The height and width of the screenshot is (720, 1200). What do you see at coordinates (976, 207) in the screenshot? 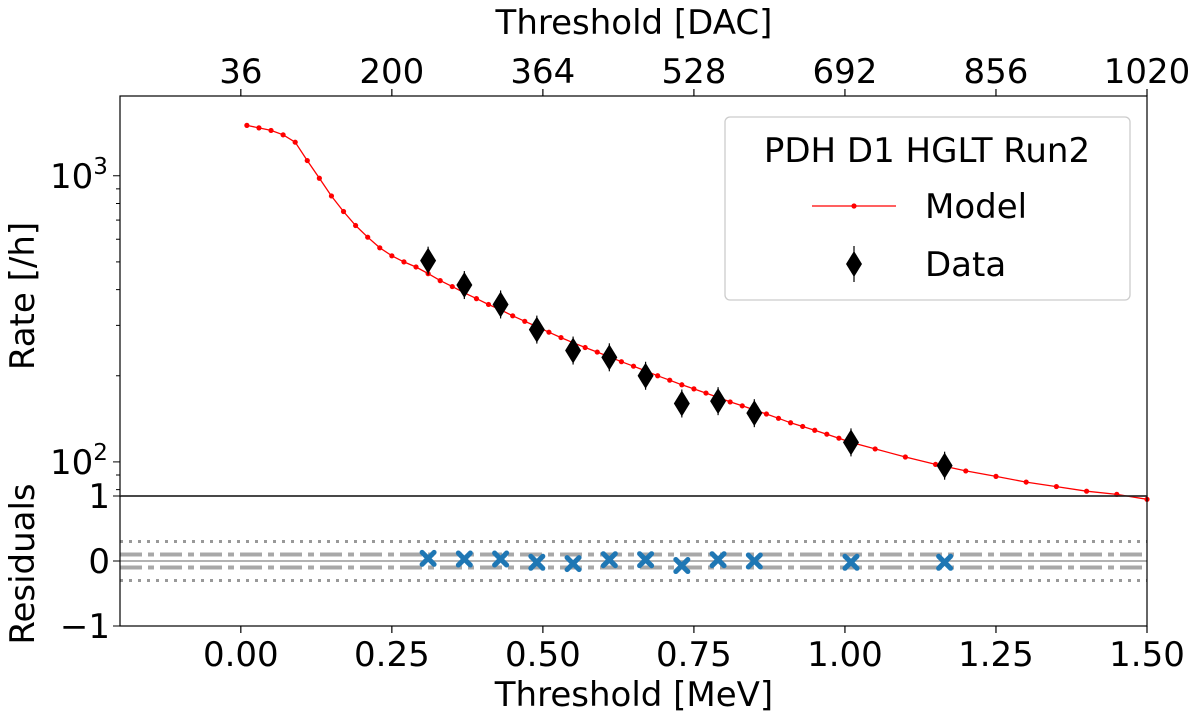
I see `legend-model-label: Model` at bounding box center [976, 207].